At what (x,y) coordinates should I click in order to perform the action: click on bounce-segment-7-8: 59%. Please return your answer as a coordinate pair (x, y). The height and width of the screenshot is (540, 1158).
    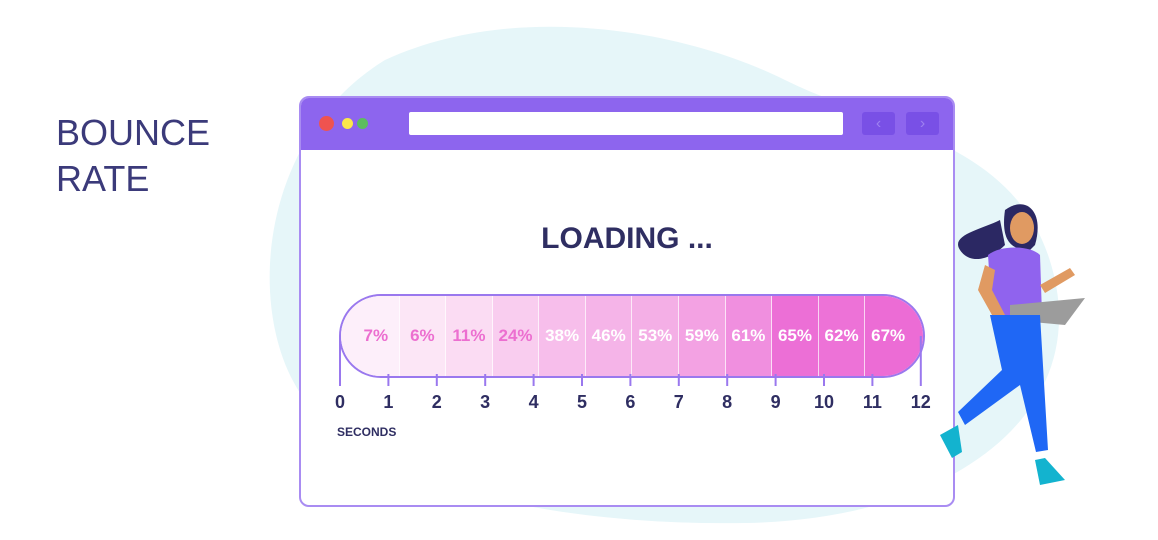
    Looking at the image, I should click on (702, 336).